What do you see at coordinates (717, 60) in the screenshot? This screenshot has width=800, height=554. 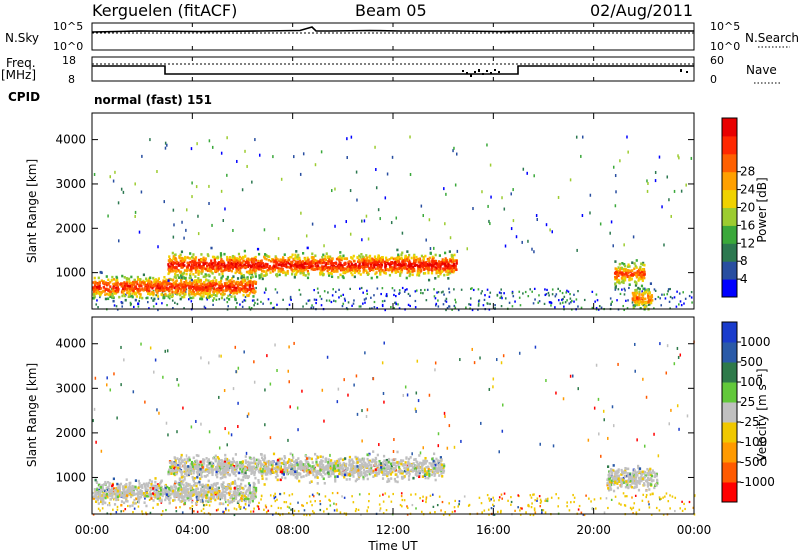 I see `nave-tick-high: 60` at bounding box center [717, 60].